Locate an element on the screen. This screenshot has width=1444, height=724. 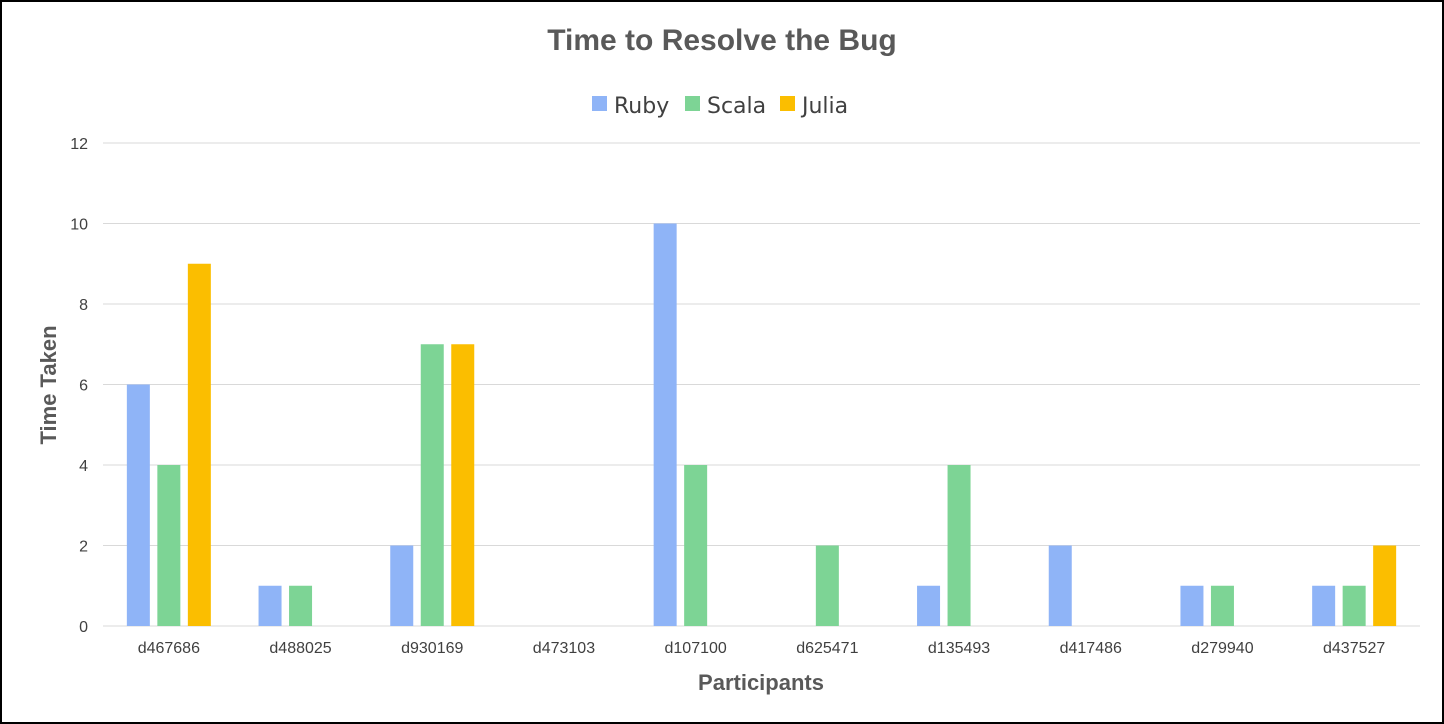
x-tick-label: d473103 is located at coordinates (564, 648).